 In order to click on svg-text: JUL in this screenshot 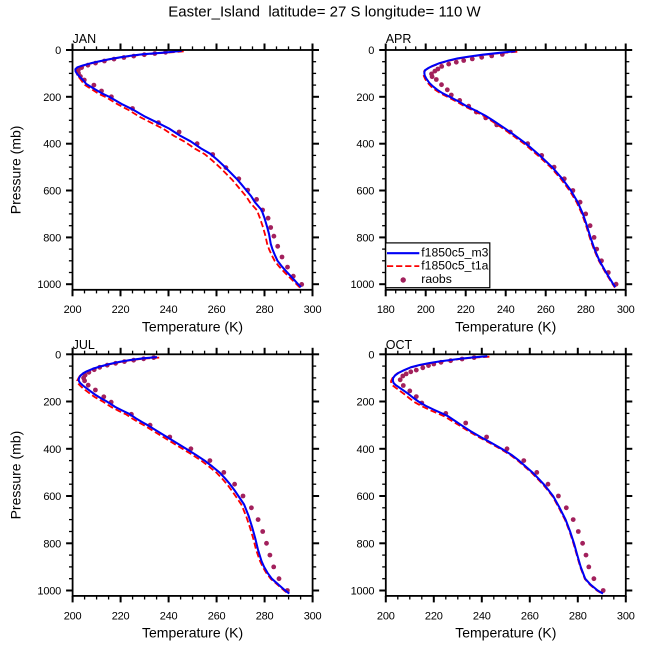, I will do `click(84, 345)`.